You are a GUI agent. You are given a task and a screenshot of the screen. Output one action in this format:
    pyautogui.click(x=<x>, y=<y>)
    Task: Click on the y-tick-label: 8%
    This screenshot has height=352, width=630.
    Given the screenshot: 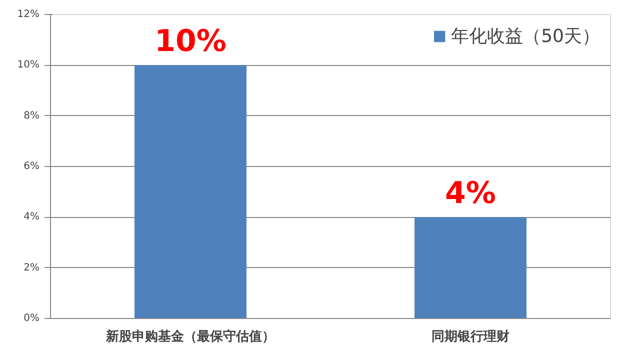 What is the action you would take?
    pyautogui.click(x=32, y=116)
    